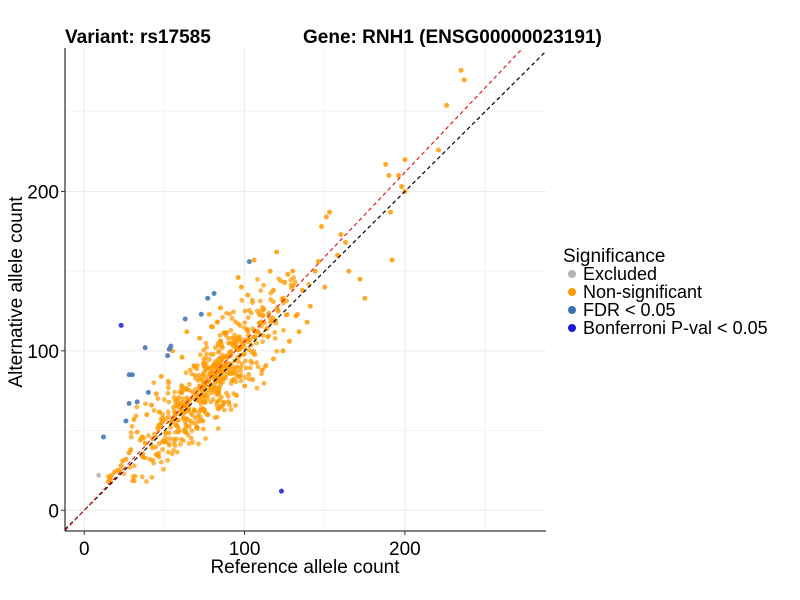  Describe the element at coordinates (620, 274) in the screenshot. I see `legend-label: Excluded` at that location.